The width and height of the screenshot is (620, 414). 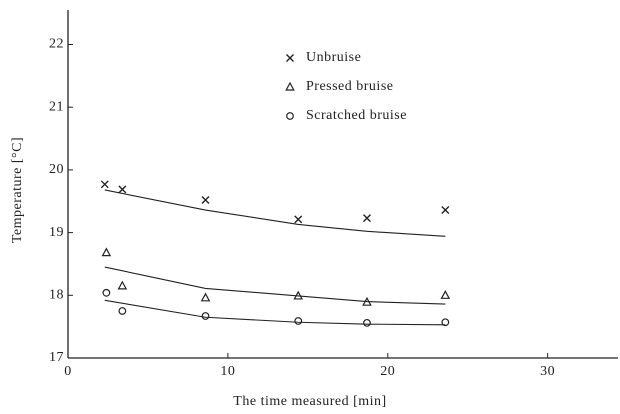 What do you see at coordinates (56, 357) in the screenshot?
I see `y-tick-label: 17` at bounding box center [56, 357].